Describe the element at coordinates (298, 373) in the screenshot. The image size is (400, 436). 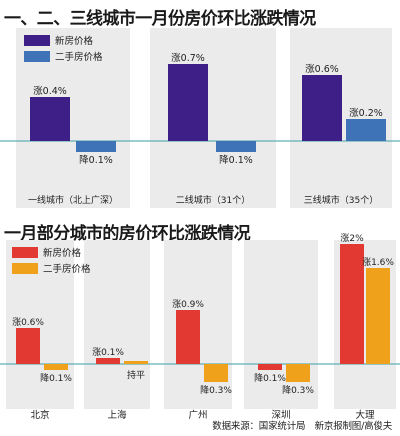
I see `chart2-bar-深圳-二手房价格` at that location.